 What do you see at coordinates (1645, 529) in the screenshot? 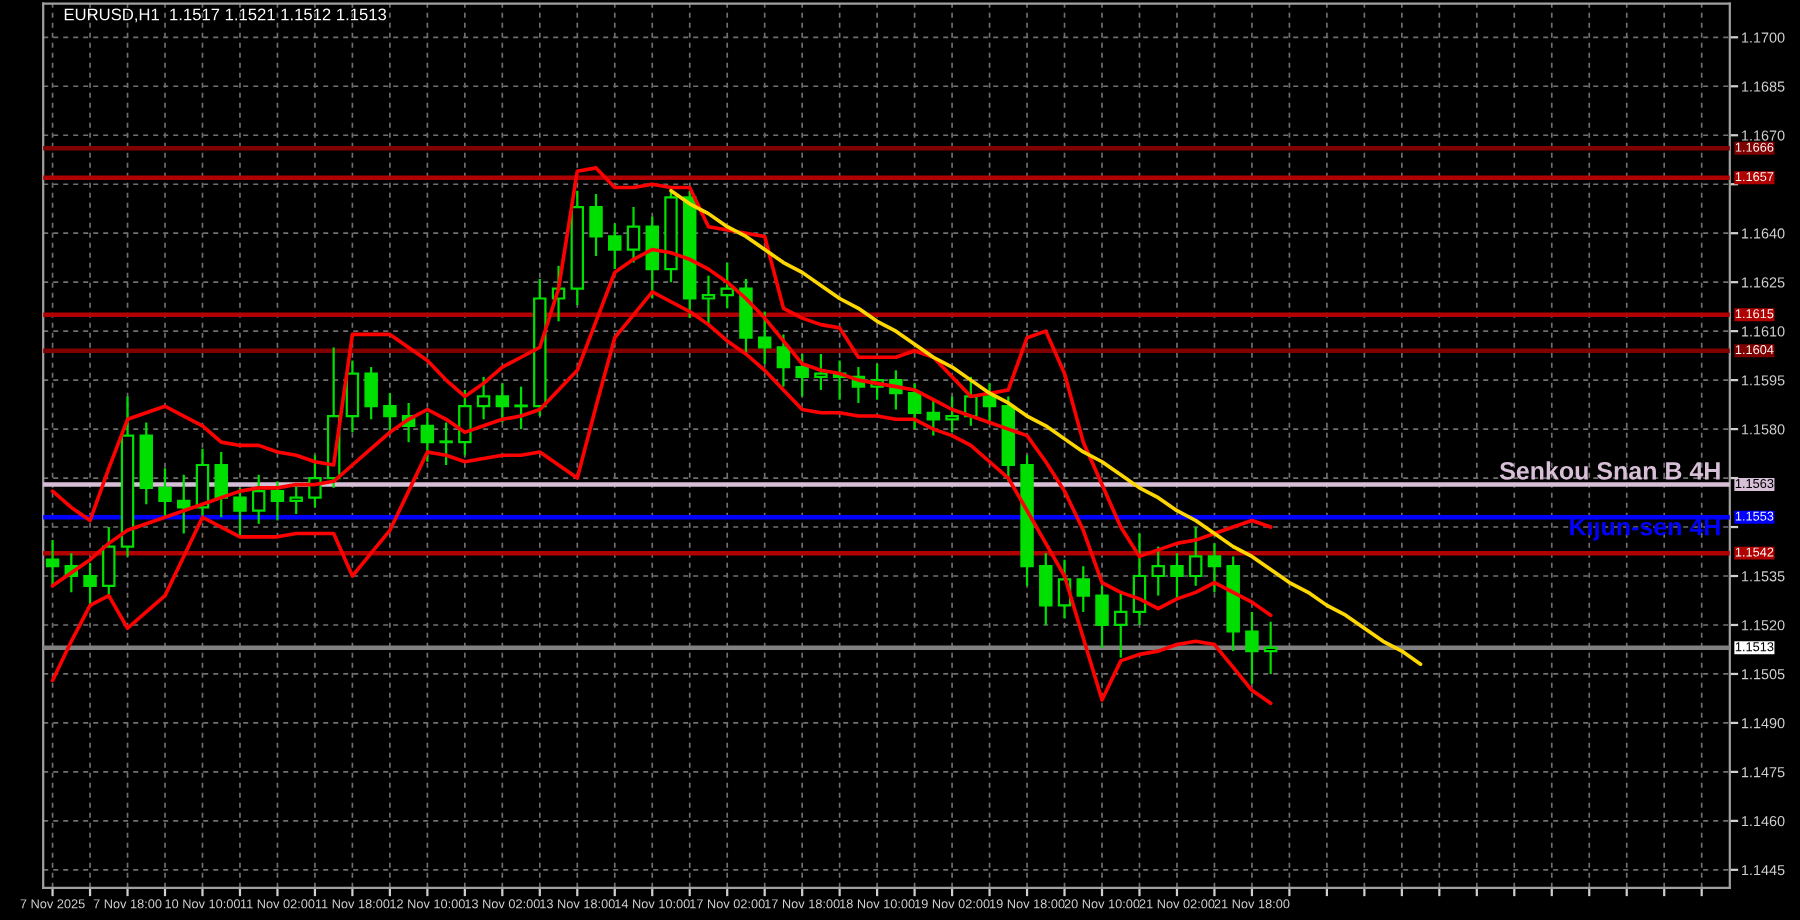
I see `annotation: Kijun-sen 4H` at bounding box center [1645, 529].